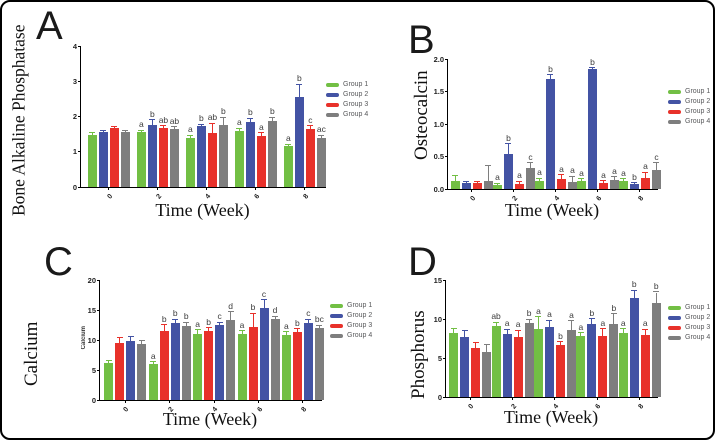 The image size is (715, 440). I want to click on bar-group4-week4, so click(231, 359).